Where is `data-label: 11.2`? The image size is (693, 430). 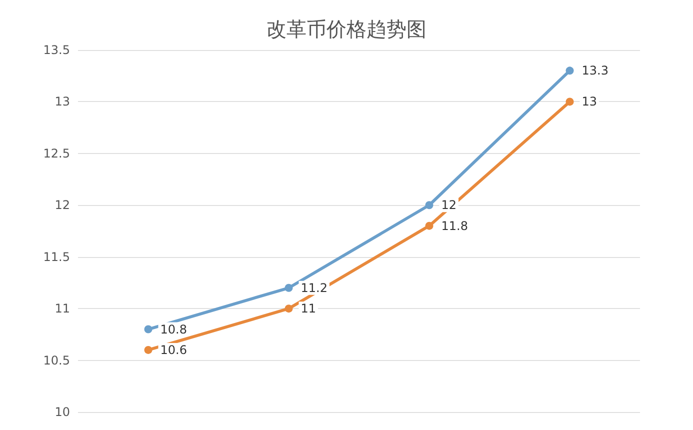
data-label: 11.2 is located at coordinates (314, 287).